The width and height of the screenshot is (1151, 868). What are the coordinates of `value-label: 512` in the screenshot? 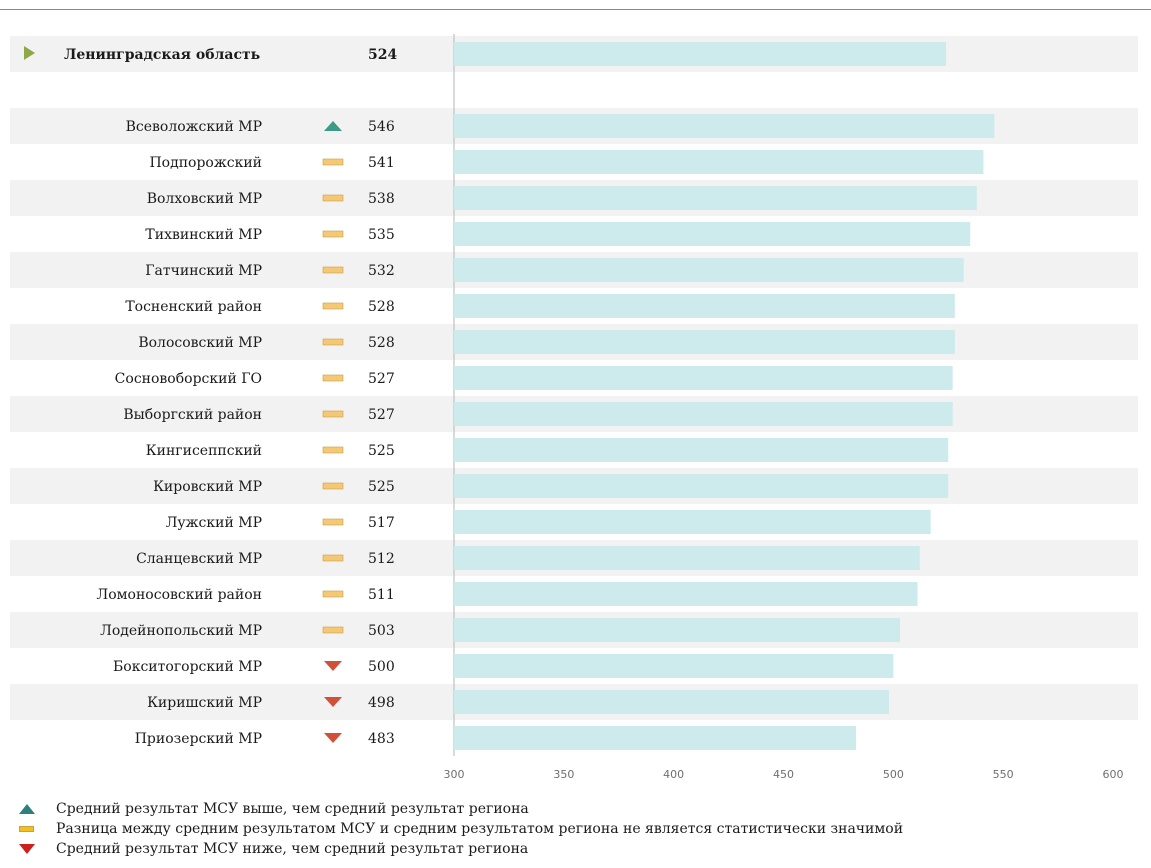 It's located at (381, 559).